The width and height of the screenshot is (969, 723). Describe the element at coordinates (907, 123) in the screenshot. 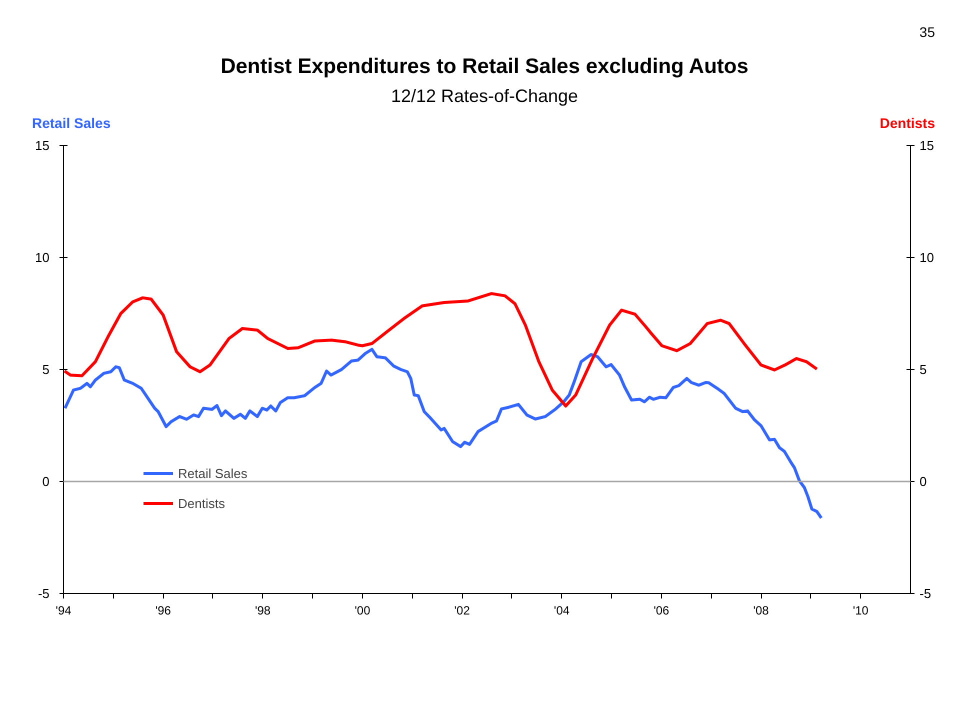

I see `y2-axis-title: Dentists` at that location.